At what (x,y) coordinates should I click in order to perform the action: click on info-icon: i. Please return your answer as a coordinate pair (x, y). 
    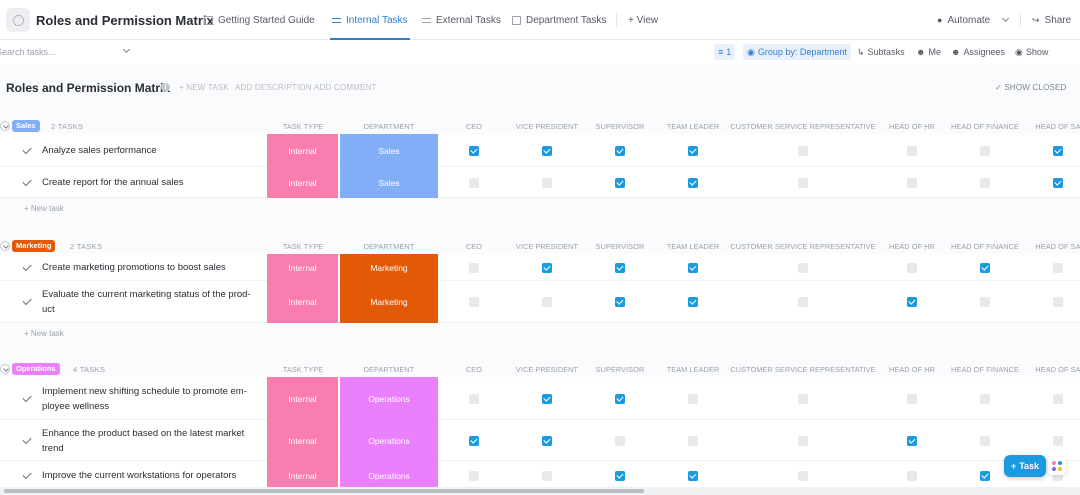
    Looking at the image, I should click on (165, 87).